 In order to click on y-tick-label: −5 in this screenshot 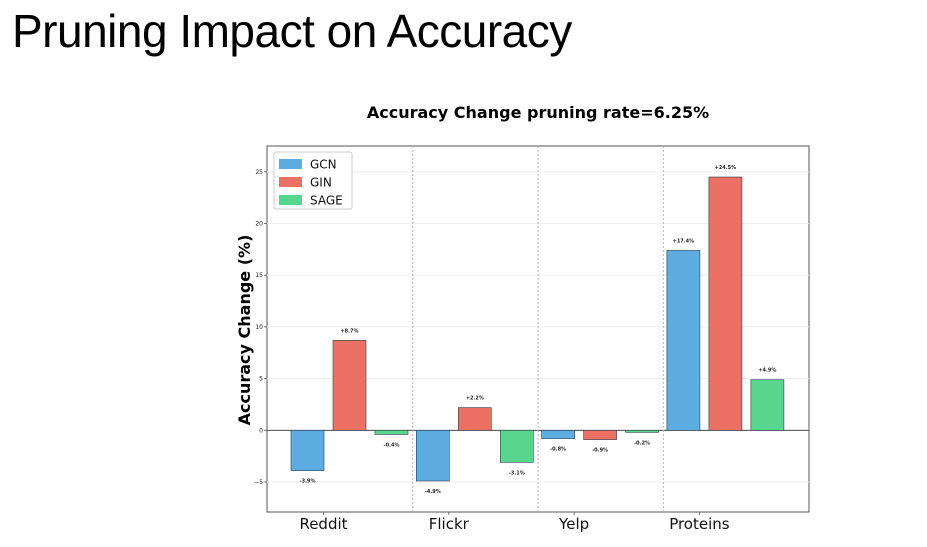, I will do `click(258, 482)`.